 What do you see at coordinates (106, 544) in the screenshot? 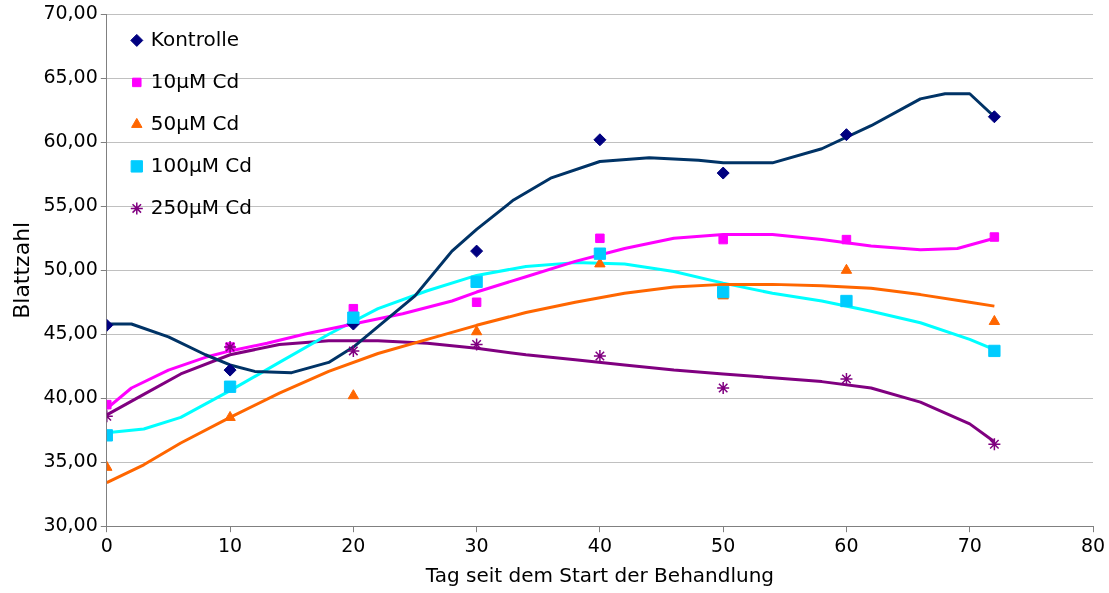
I see `x-tick-label: 0` at bounding box center [106, 544].